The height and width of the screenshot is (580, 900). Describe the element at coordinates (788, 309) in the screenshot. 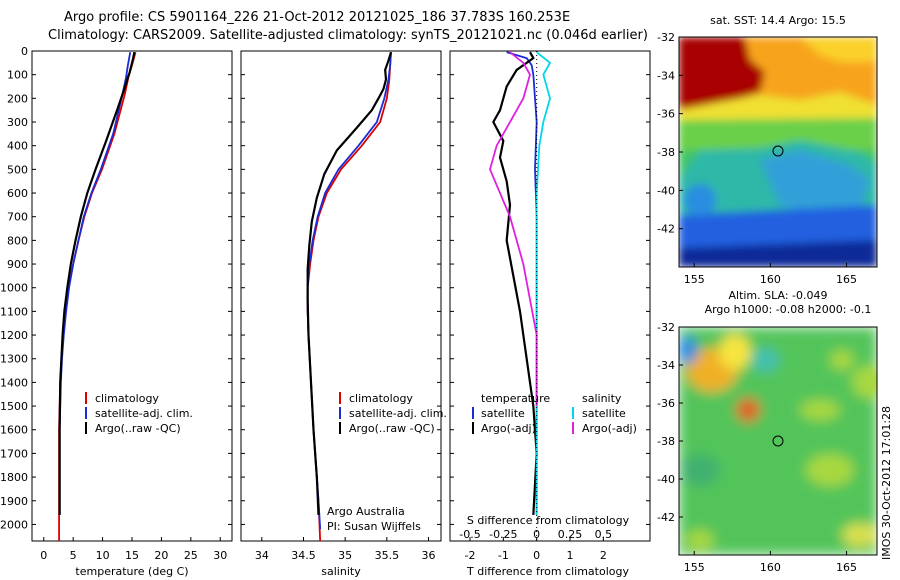

I see `sla-map-title-2: Argo h1000: -0.08 h2000: -0.1` at that location.